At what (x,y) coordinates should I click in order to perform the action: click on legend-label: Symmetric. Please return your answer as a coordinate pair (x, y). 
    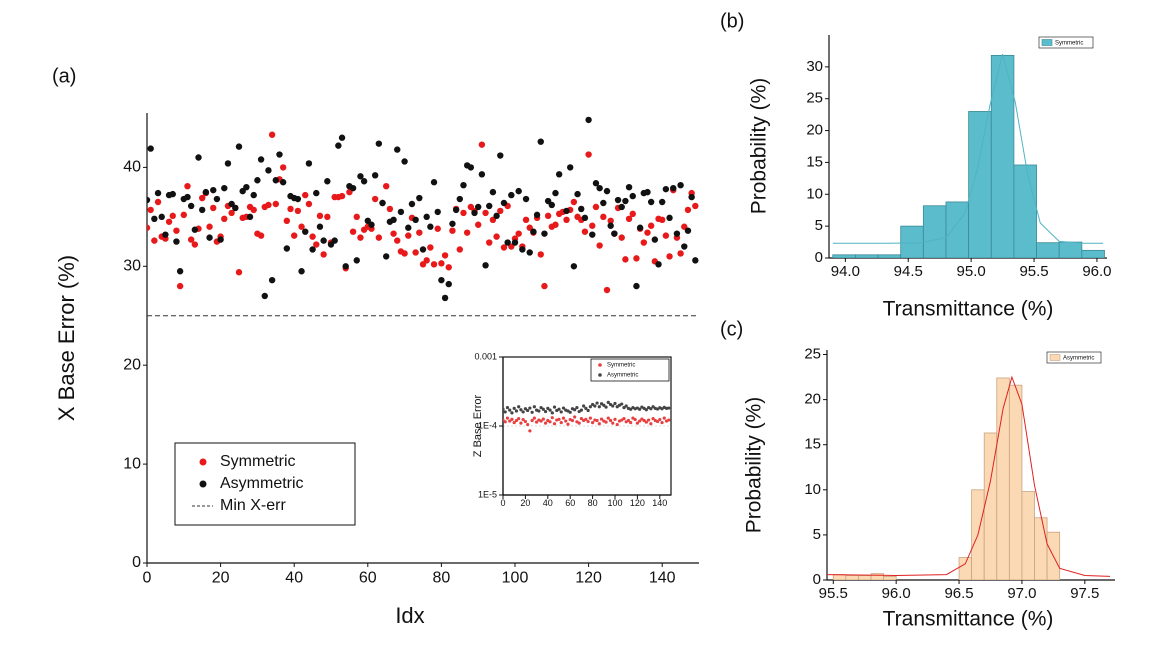
    Looking at the image, I should click on (258, 461).